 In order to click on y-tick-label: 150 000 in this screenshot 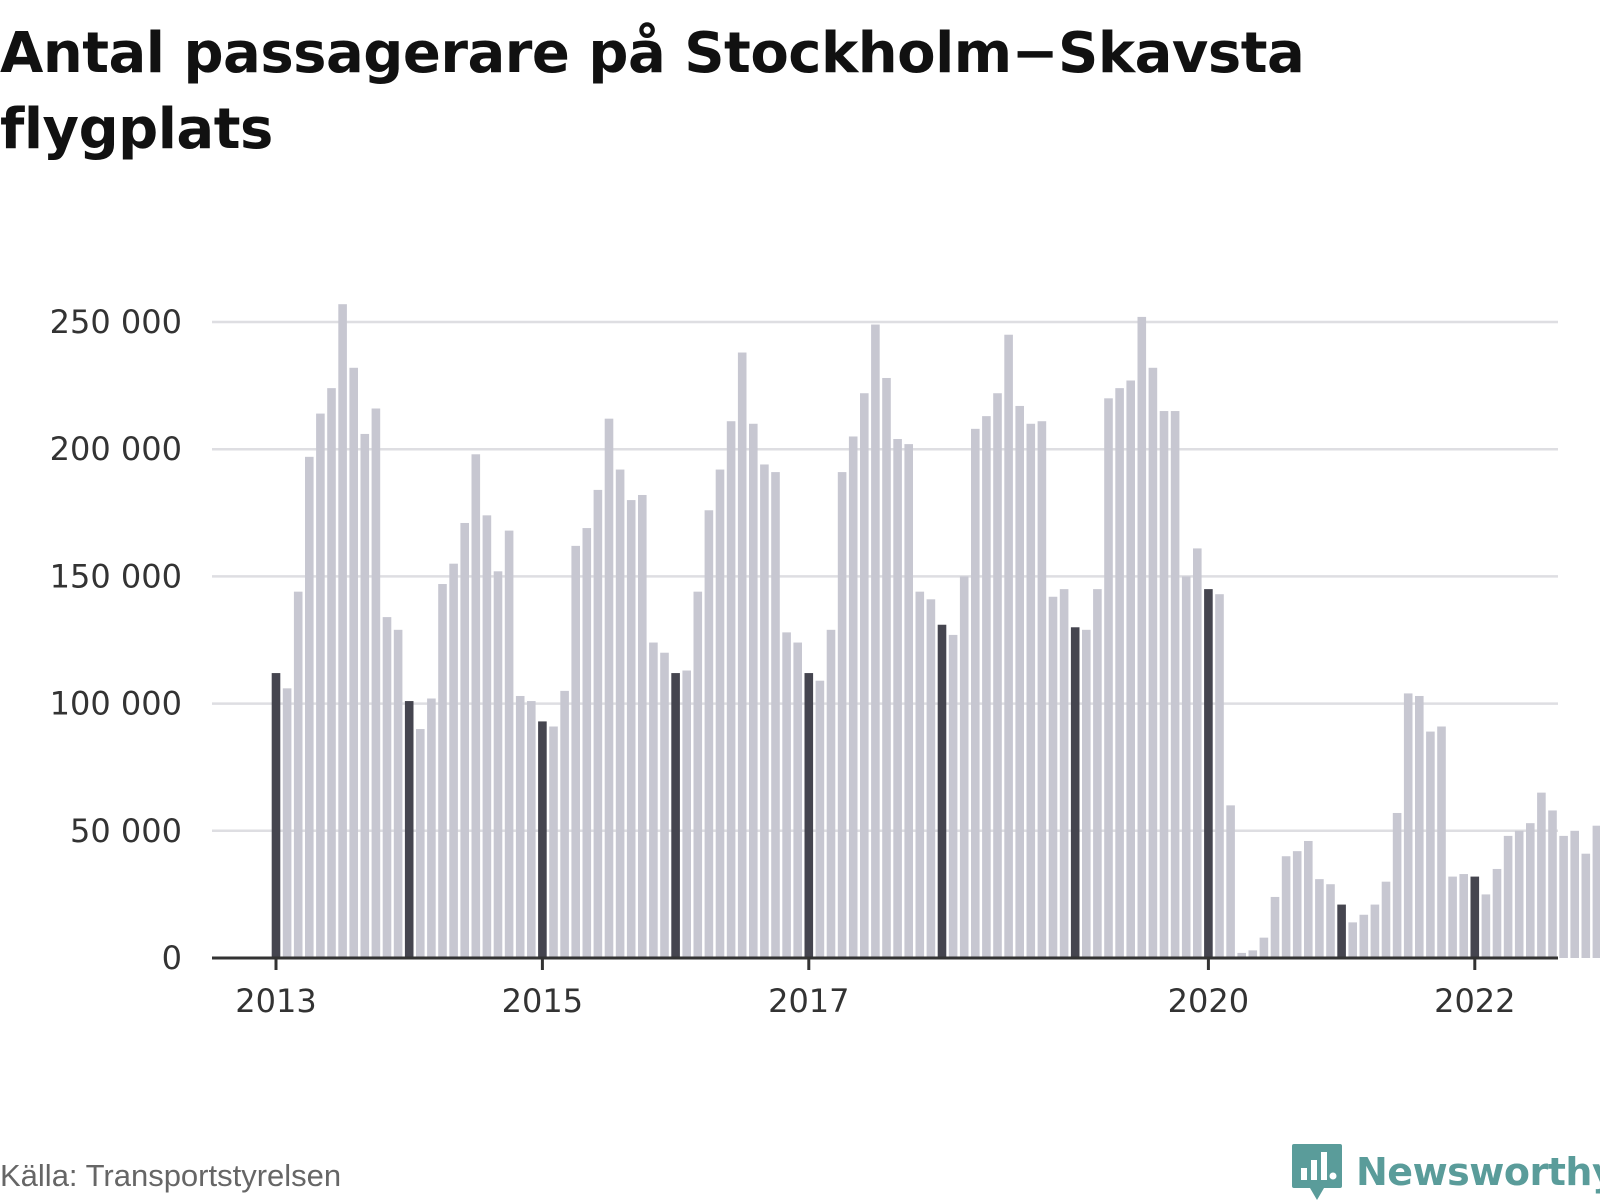, I will do `click(116, 576)`.